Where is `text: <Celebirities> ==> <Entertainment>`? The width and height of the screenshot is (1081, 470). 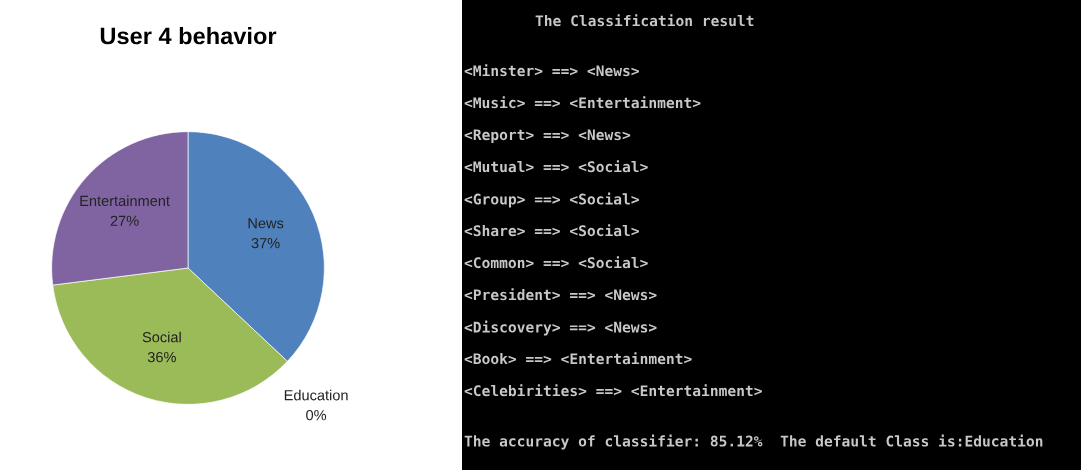 text: <Celebirities> ==> <Entertainment> is located at coordinates (613, 390).